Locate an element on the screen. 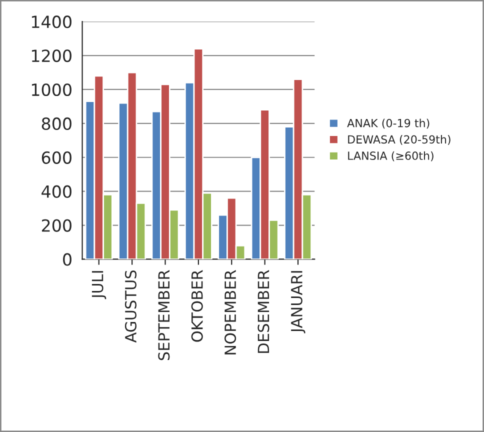 Image resolution: width=484 pixels, height=432 pixels. y-tick-label: 200 is located at coordinates (57, 225).